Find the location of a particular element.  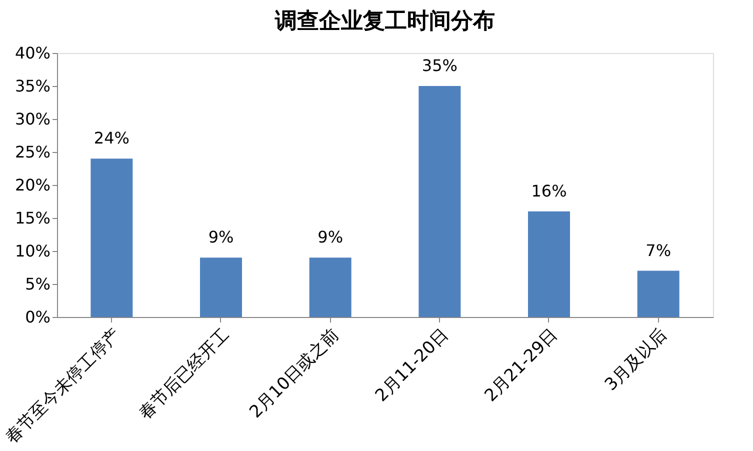

y-tick-label: 15% is located at coordinates (32, 218).